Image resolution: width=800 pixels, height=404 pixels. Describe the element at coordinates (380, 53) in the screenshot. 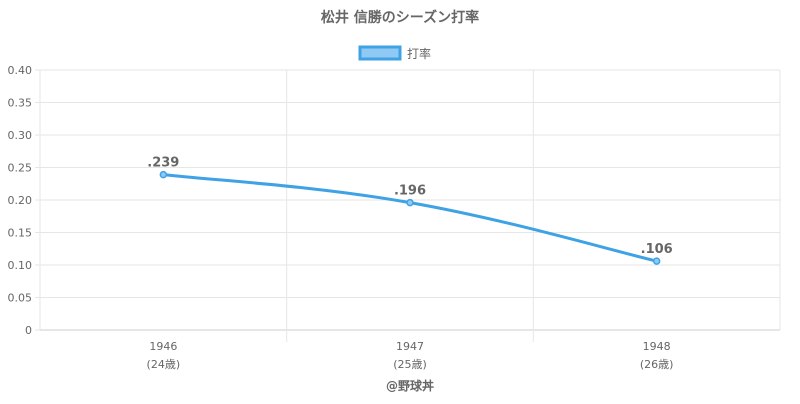

I see `legend-swatch` at that location.